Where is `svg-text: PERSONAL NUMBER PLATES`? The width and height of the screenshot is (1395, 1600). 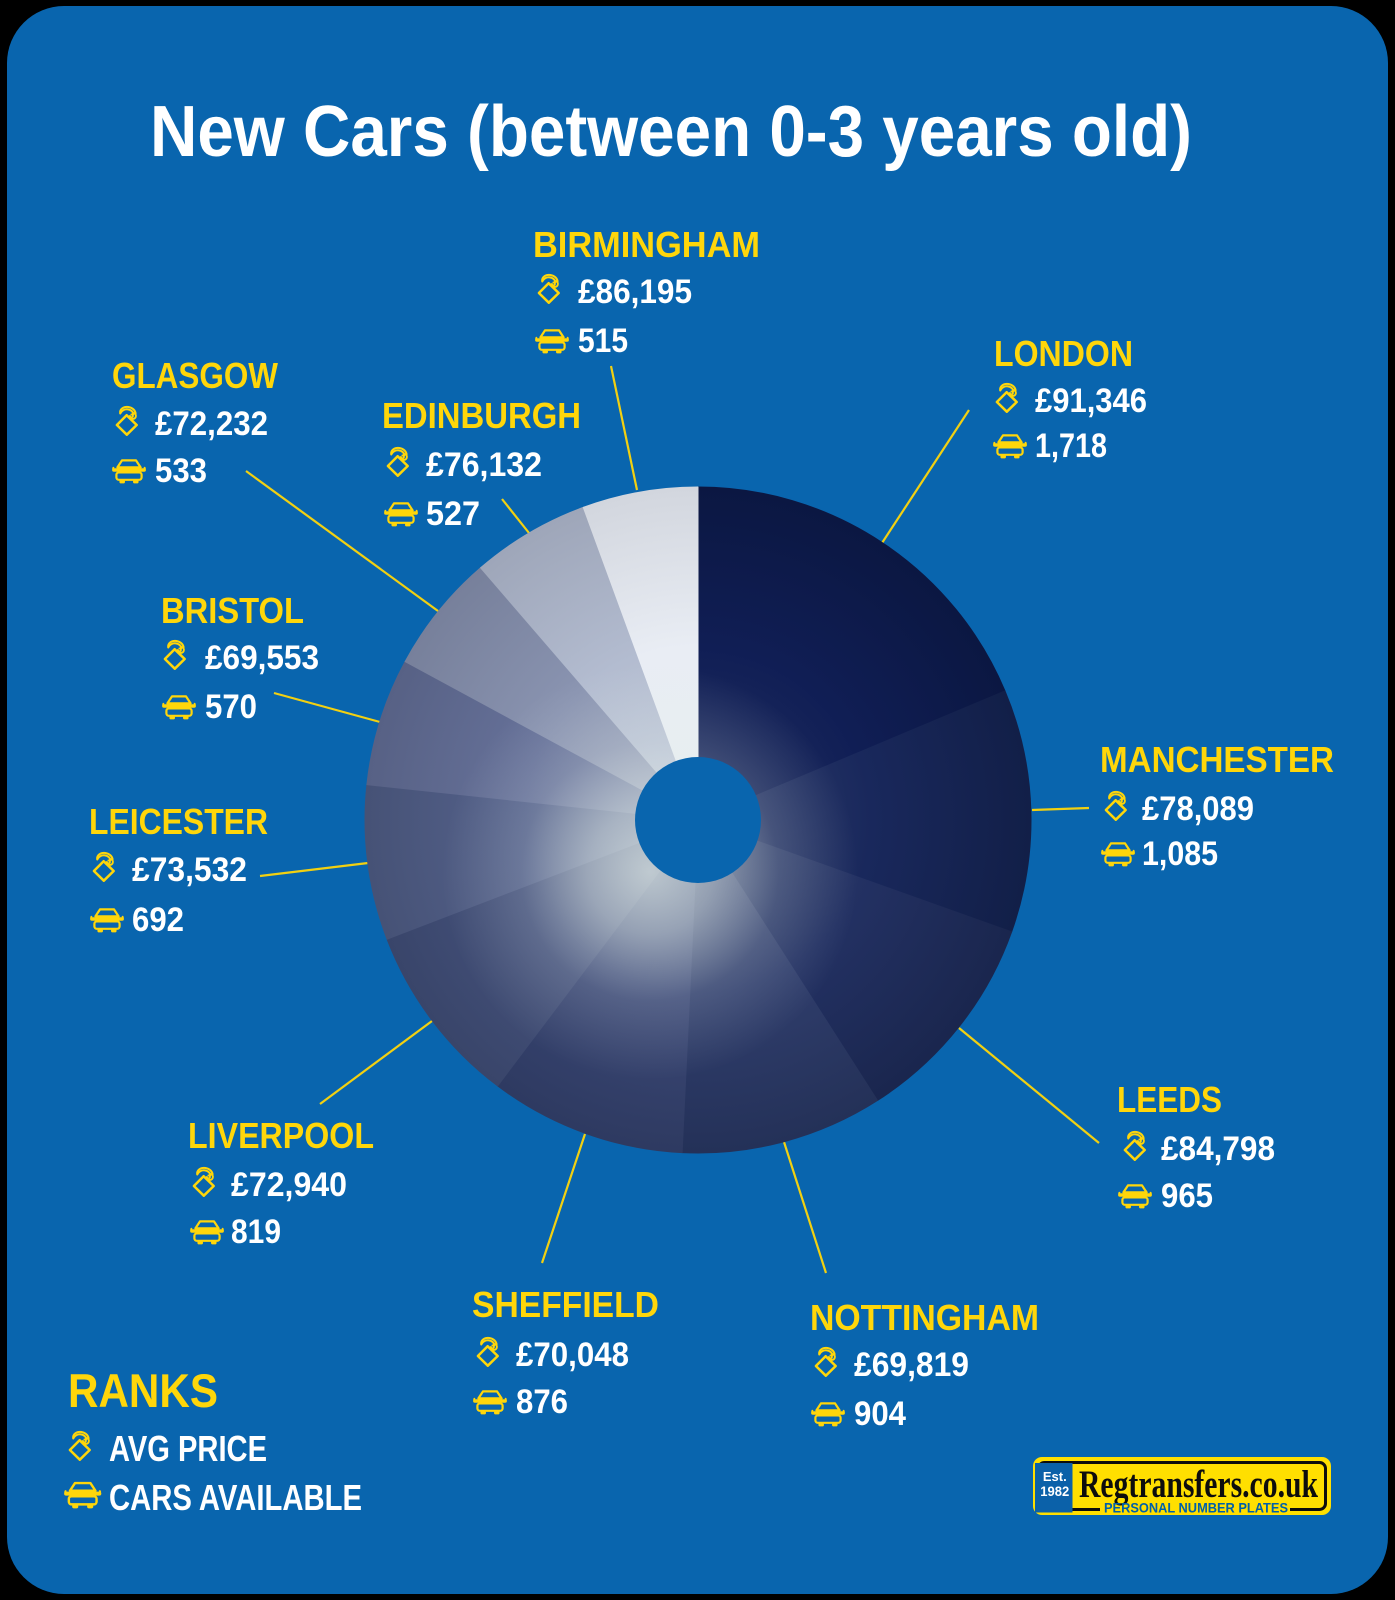 svg-text: PERSONAL NUMBER PLATES is located at coordinates (1196, 1508).